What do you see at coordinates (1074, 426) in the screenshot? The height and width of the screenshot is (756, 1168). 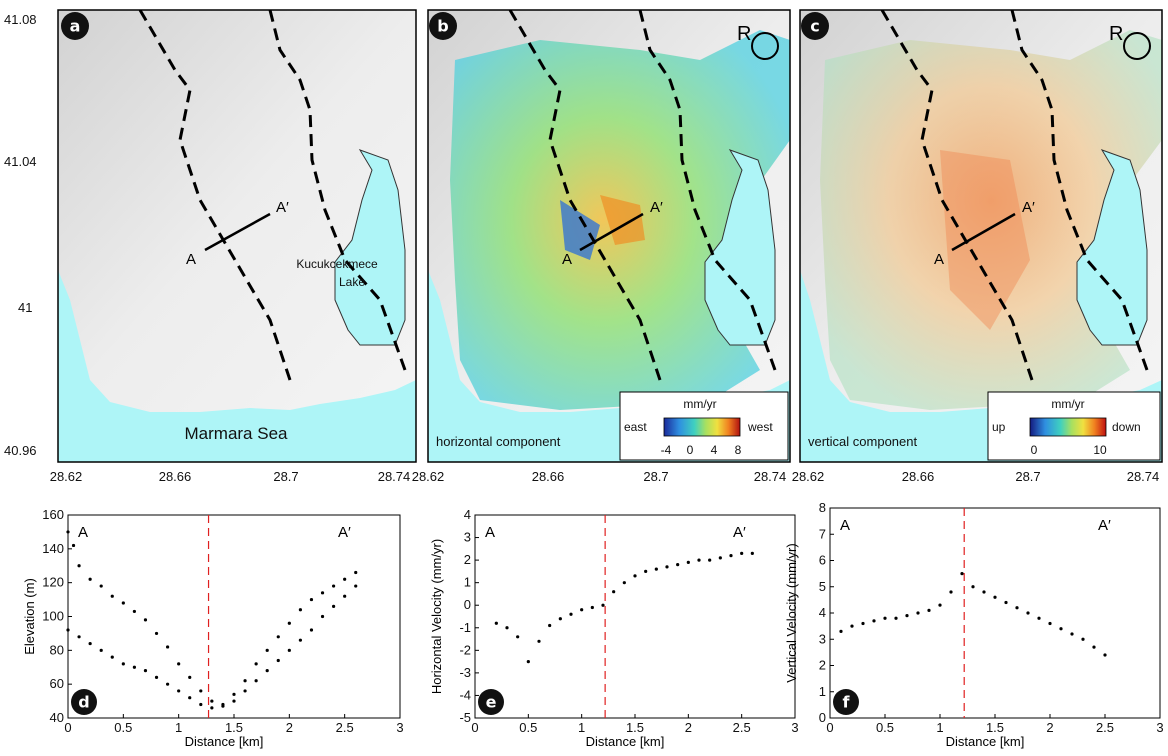 I see `colorbar-vertical: mm/yr up down 0 10` at bounding box center [1074, 426].